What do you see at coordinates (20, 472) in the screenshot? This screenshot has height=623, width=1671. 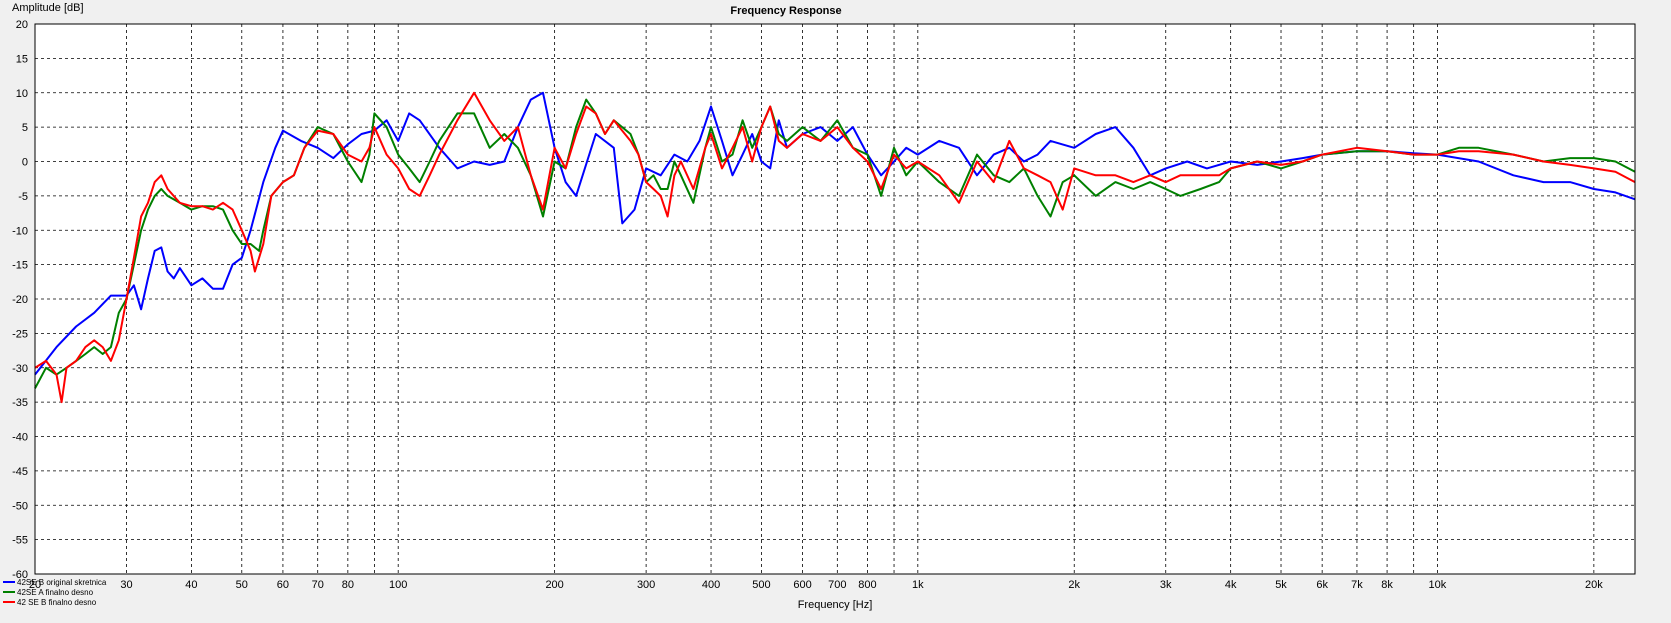 I see `y-tick-label: -45` at bounding box center [20, 472].